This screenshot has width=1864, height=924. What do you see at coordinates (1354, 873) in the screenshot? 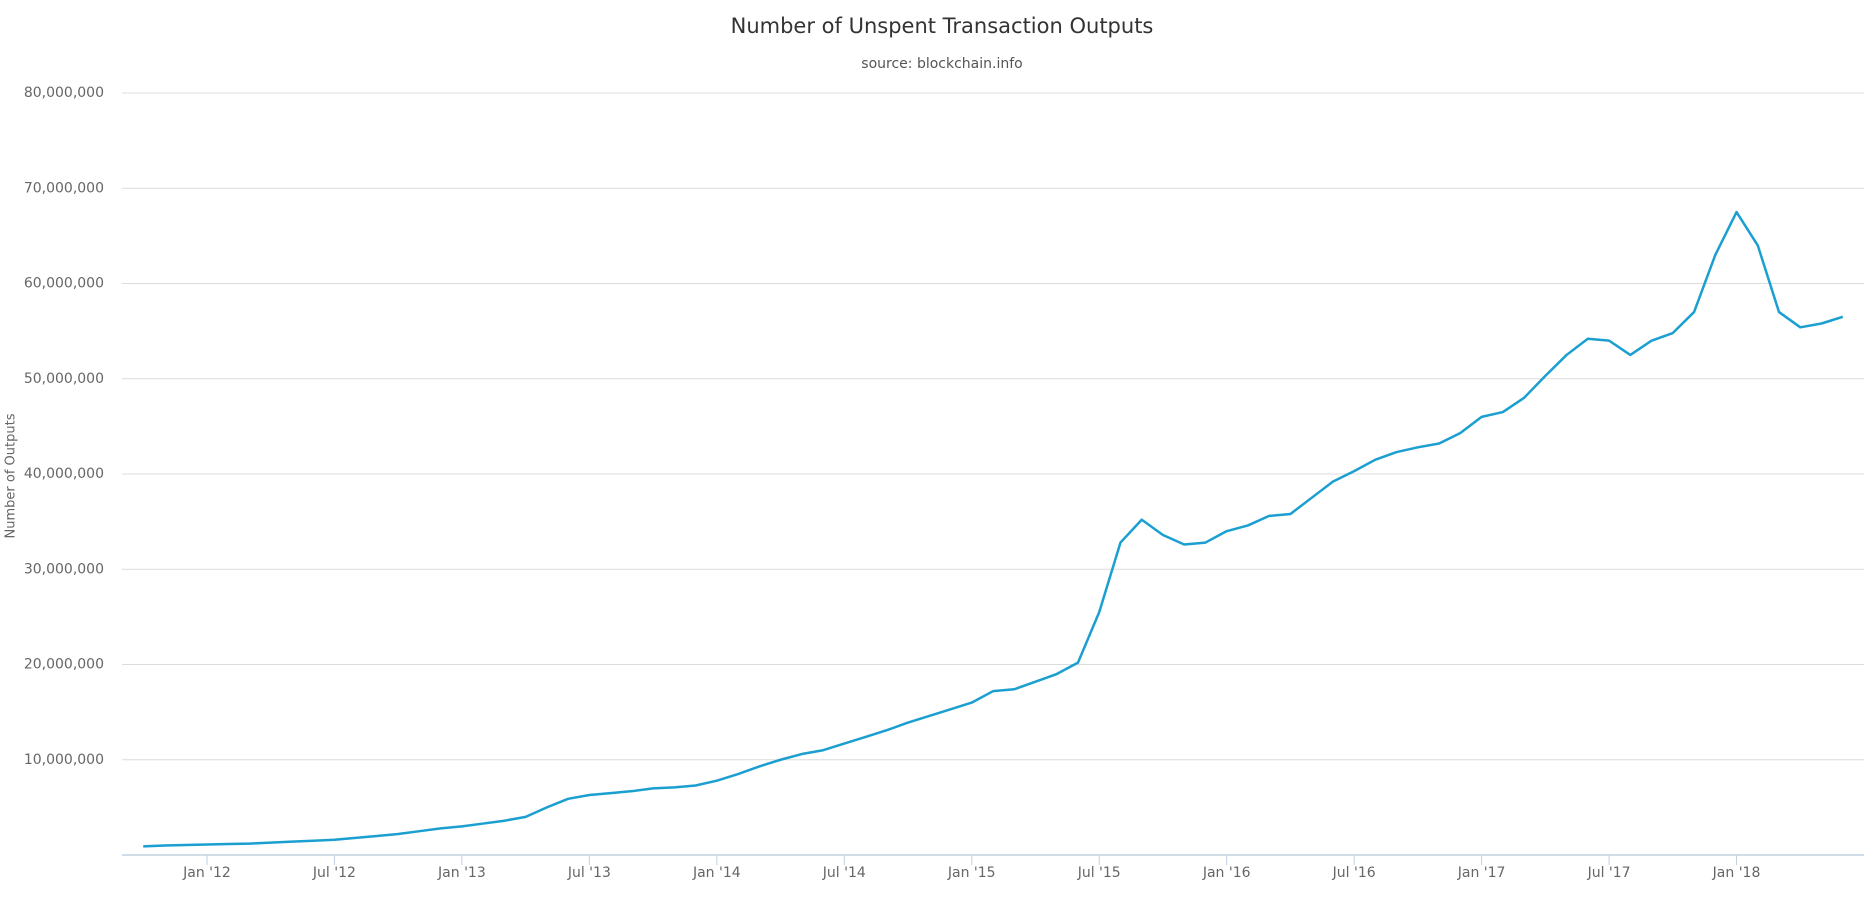
I see `x-tick-label: Jul '16` at bounding box center [1354, 873].